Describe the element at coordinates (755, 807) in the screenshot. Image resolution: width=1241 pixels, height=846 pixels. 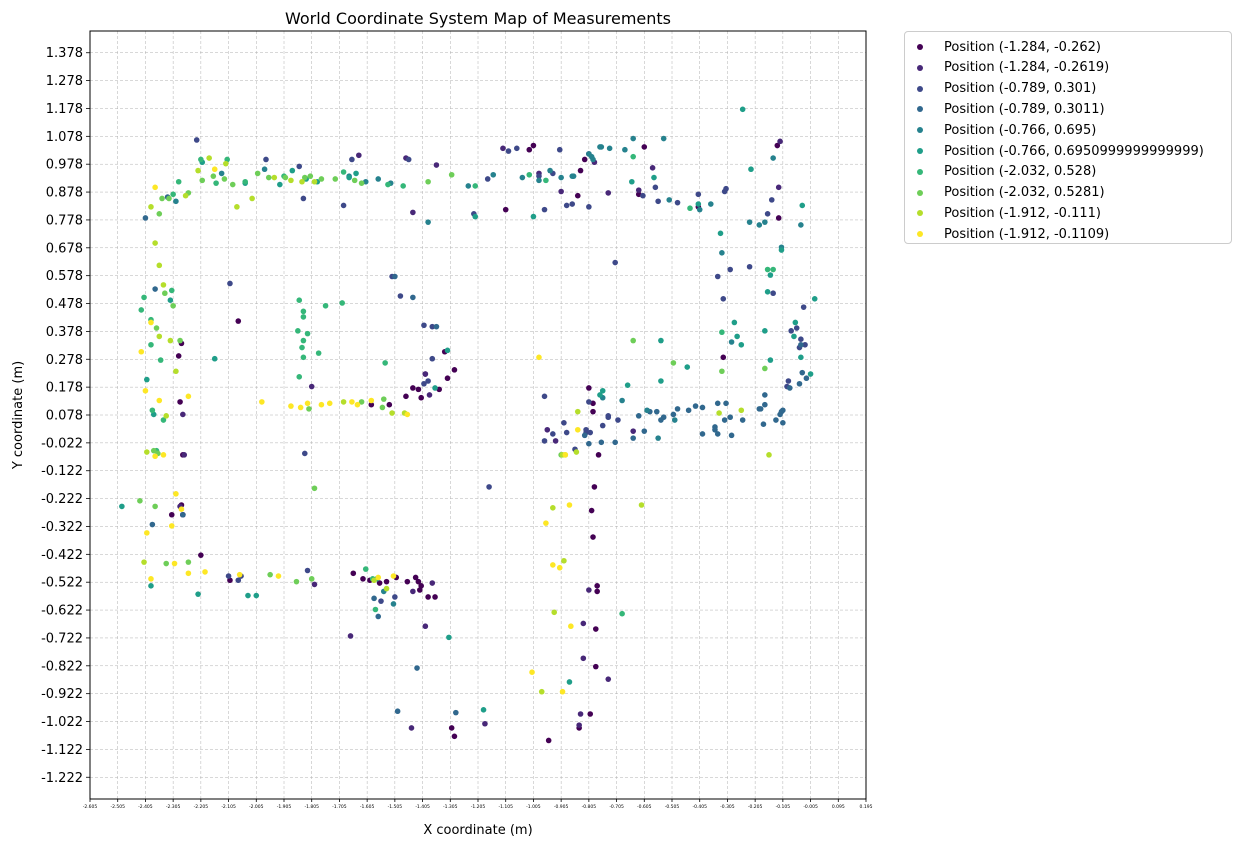
I see `x-tick-label: -0.205` at that location.